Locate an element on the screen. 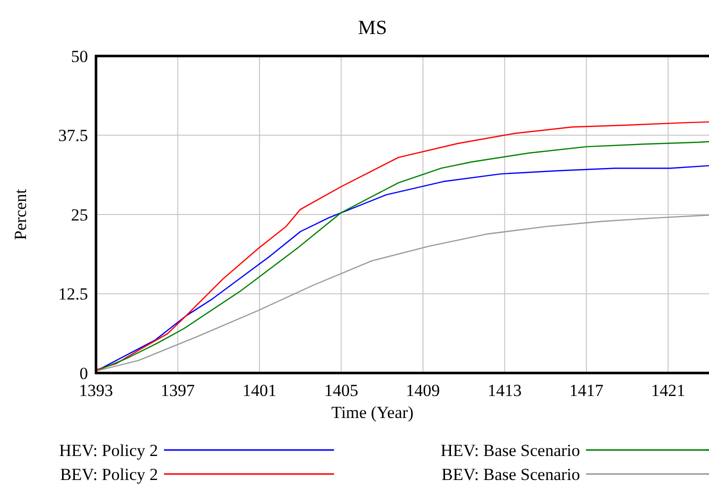 The image size is (709, 486). chart-title: MS is located at coordinates (372, 28).